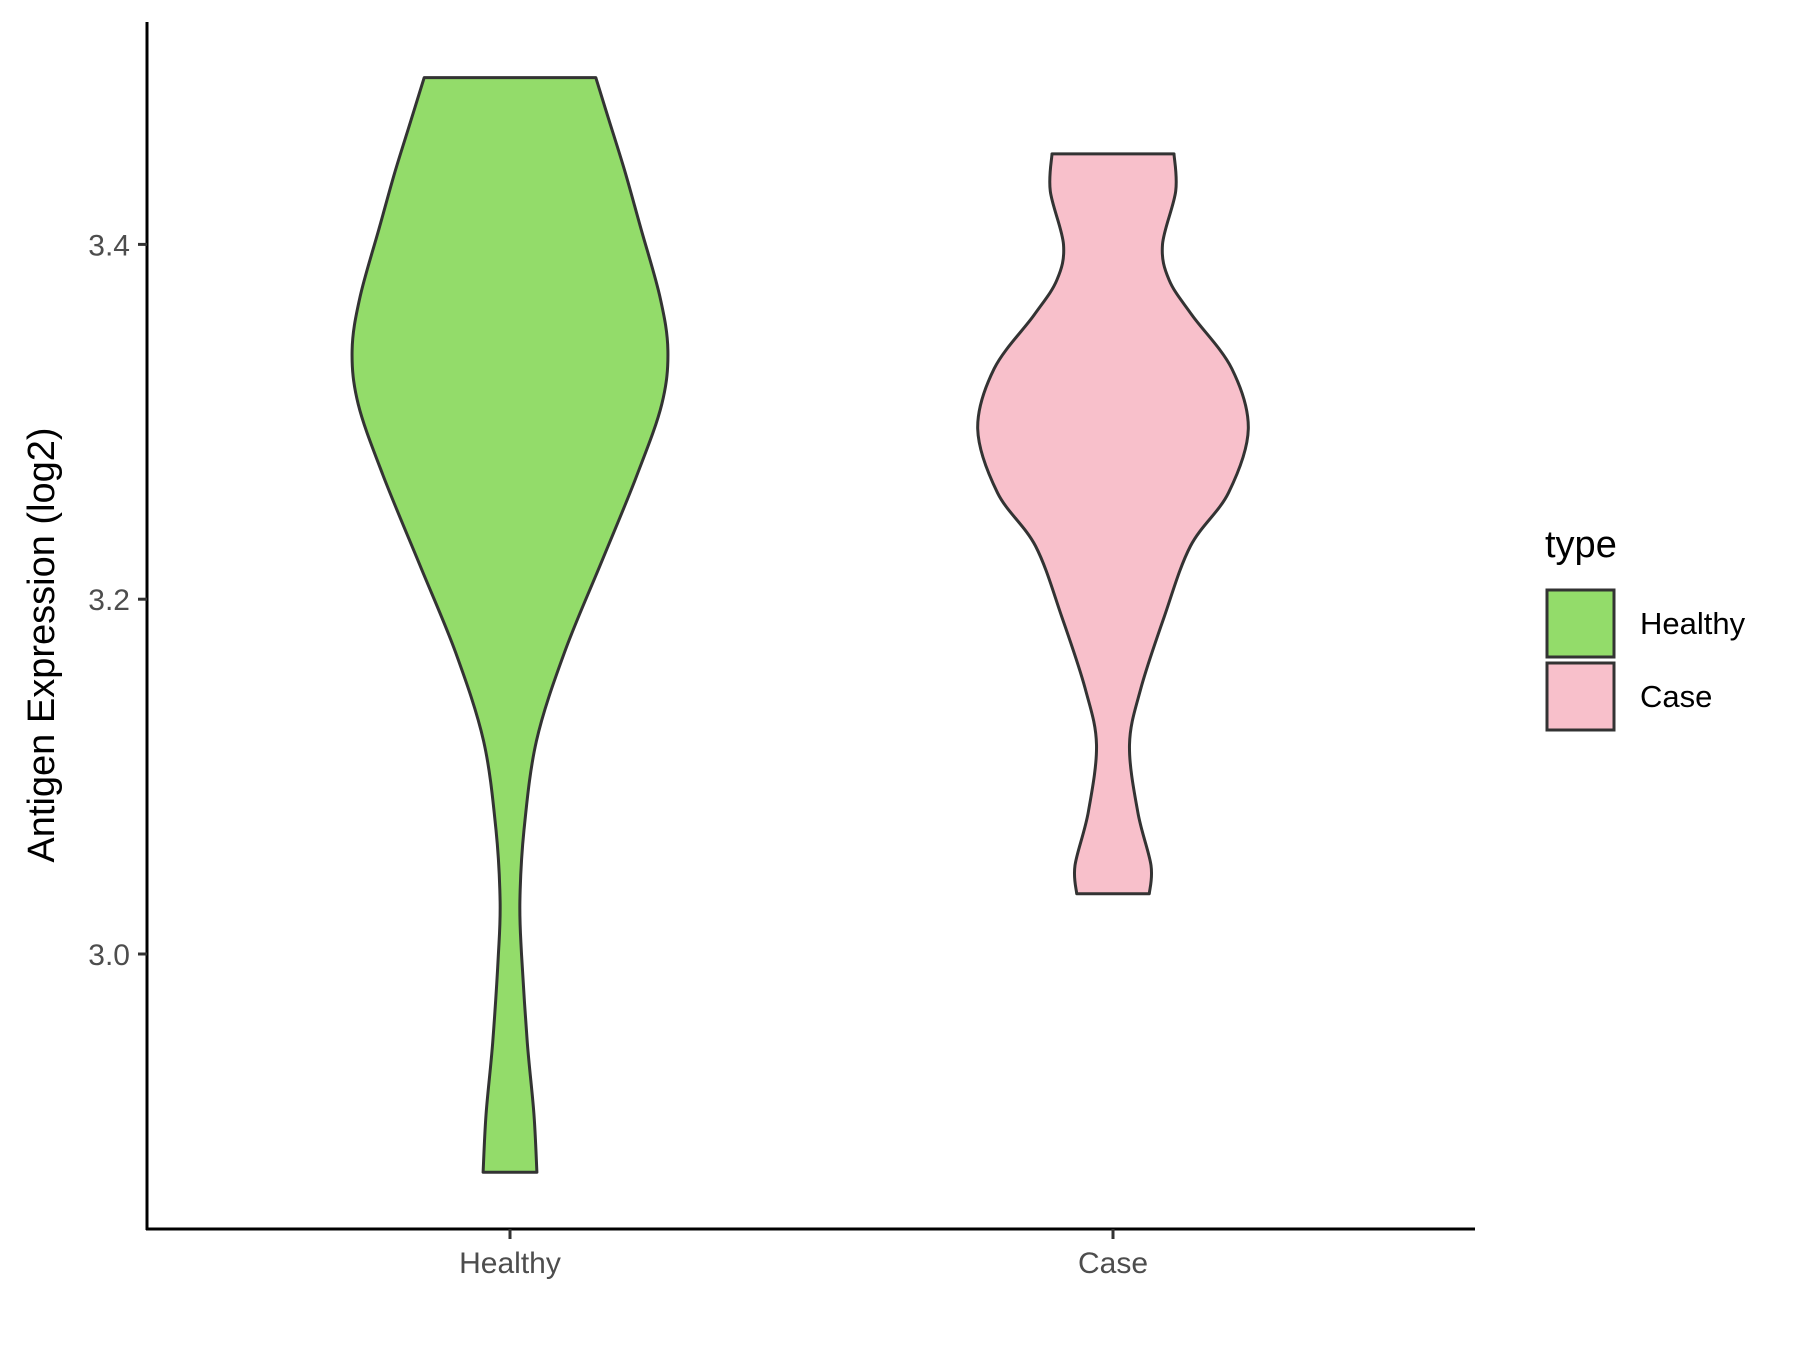  I want to click on x-tick-label: Healthy, so click(510, 1263).